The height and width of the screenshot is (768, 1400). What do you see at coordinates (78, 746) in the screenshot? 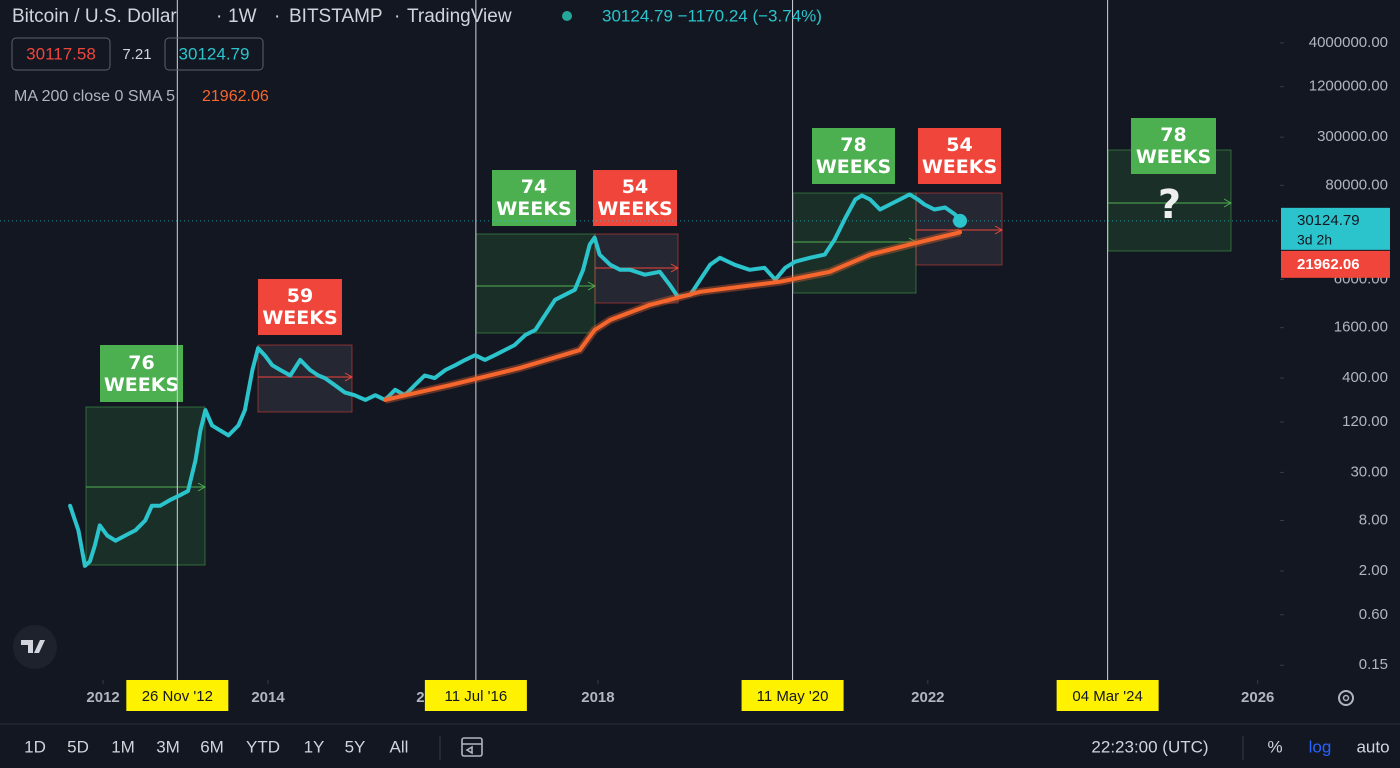
I see `range-button: 5D` at bounding box center [78, 746].